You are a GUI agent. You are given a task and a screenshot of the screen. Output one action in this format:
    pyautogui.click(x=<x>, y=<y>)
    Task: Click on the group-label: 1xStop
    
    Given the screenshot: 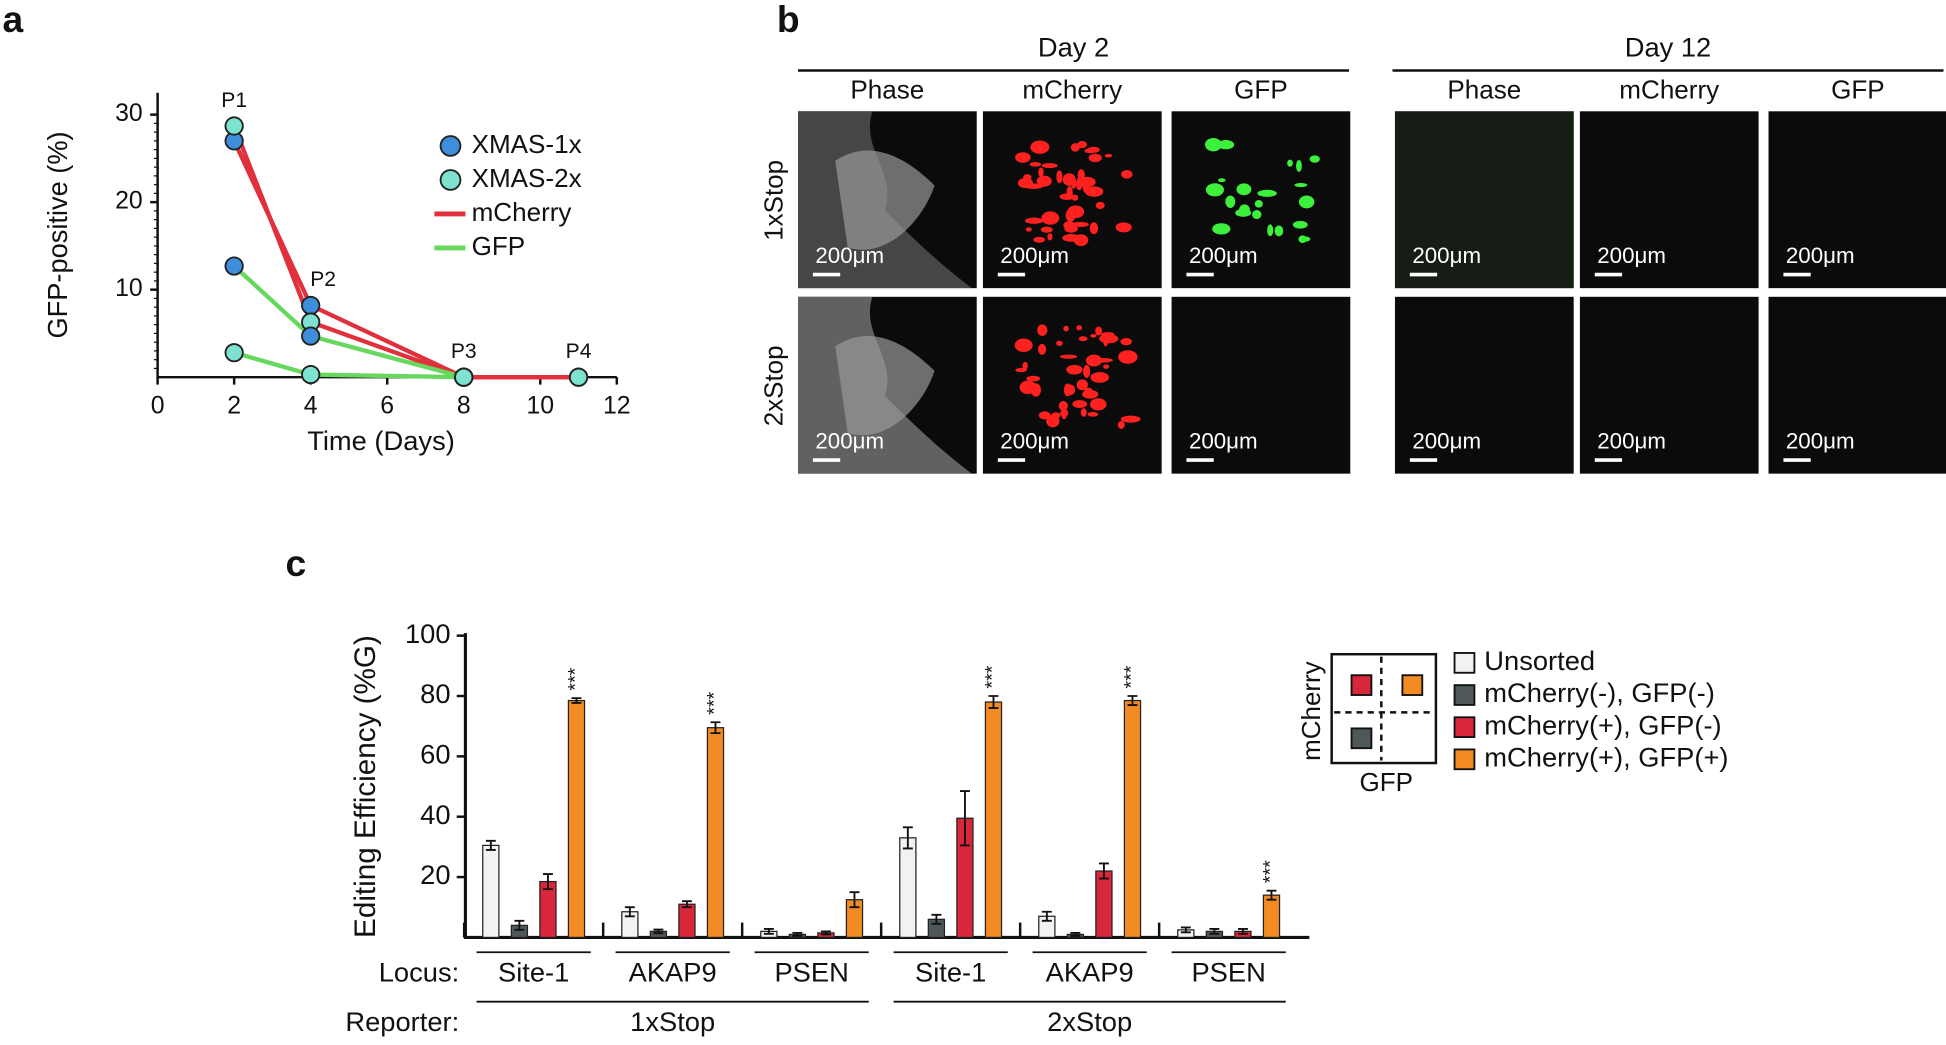 What is the action you would take?
    pyautogui.click(x=672, y=1021)
    